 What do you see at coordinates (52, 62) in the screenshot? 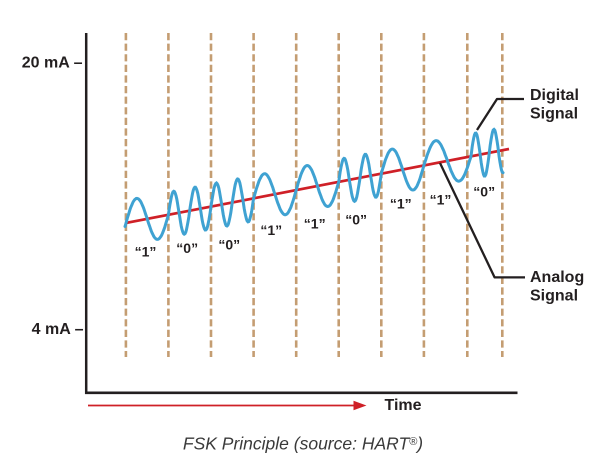
I see `svg-text: 20 mA –` at bounding box center [52, 62].